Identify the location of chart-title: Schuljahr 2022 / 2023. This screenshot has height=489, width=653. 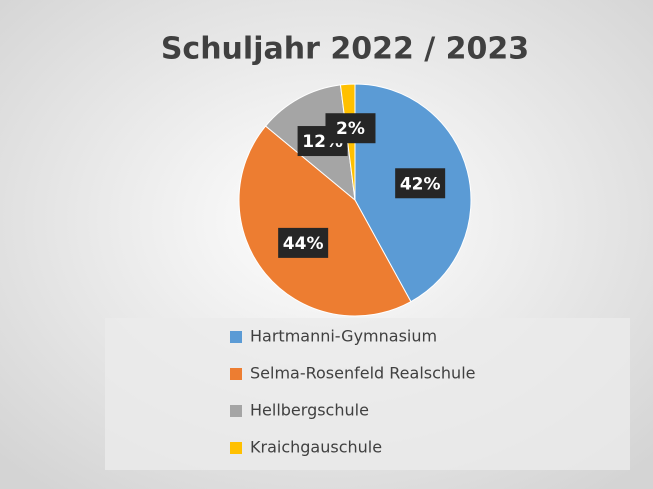
(345, 49).